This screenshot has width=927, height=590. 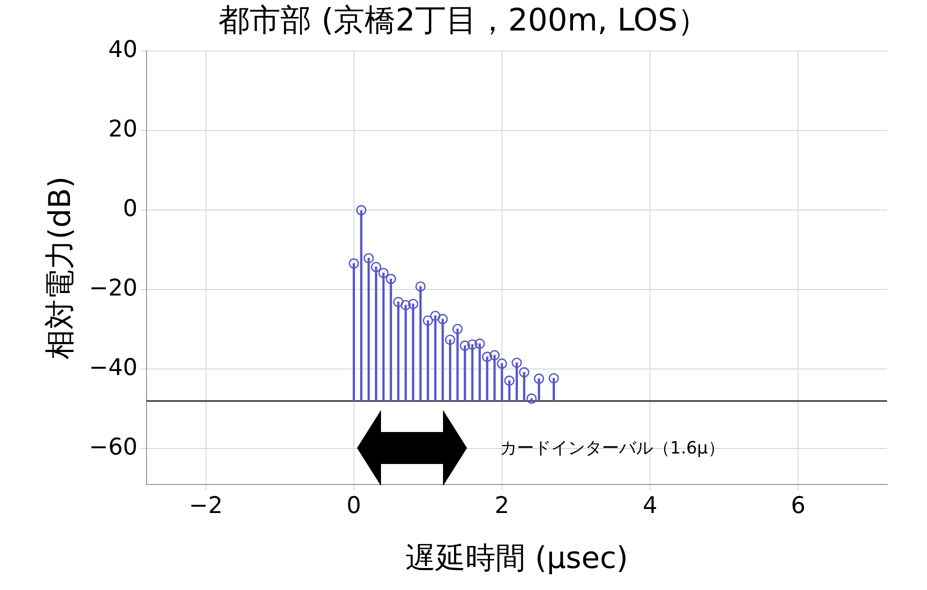 I want to click on y-tick-label: 20, so click(x=123, y=129).